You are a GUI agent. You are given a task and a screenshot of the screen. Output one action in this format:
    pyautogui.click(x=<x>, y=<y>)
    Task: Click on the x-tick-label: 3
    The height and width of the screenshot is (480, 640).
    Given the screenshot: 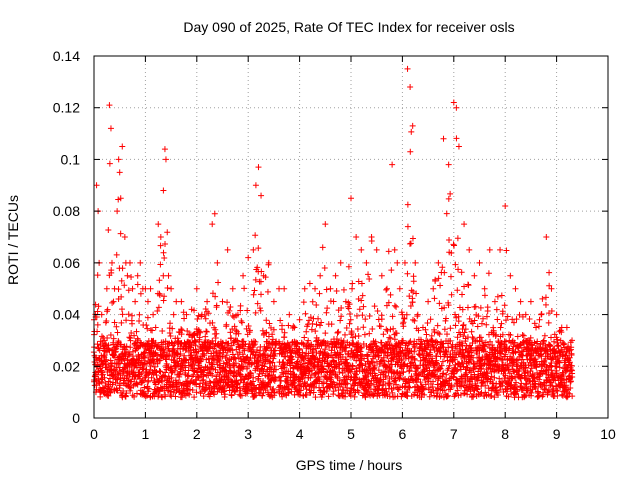 What is the action you would take?
    pyautogui.click(x=248, y=434)
    